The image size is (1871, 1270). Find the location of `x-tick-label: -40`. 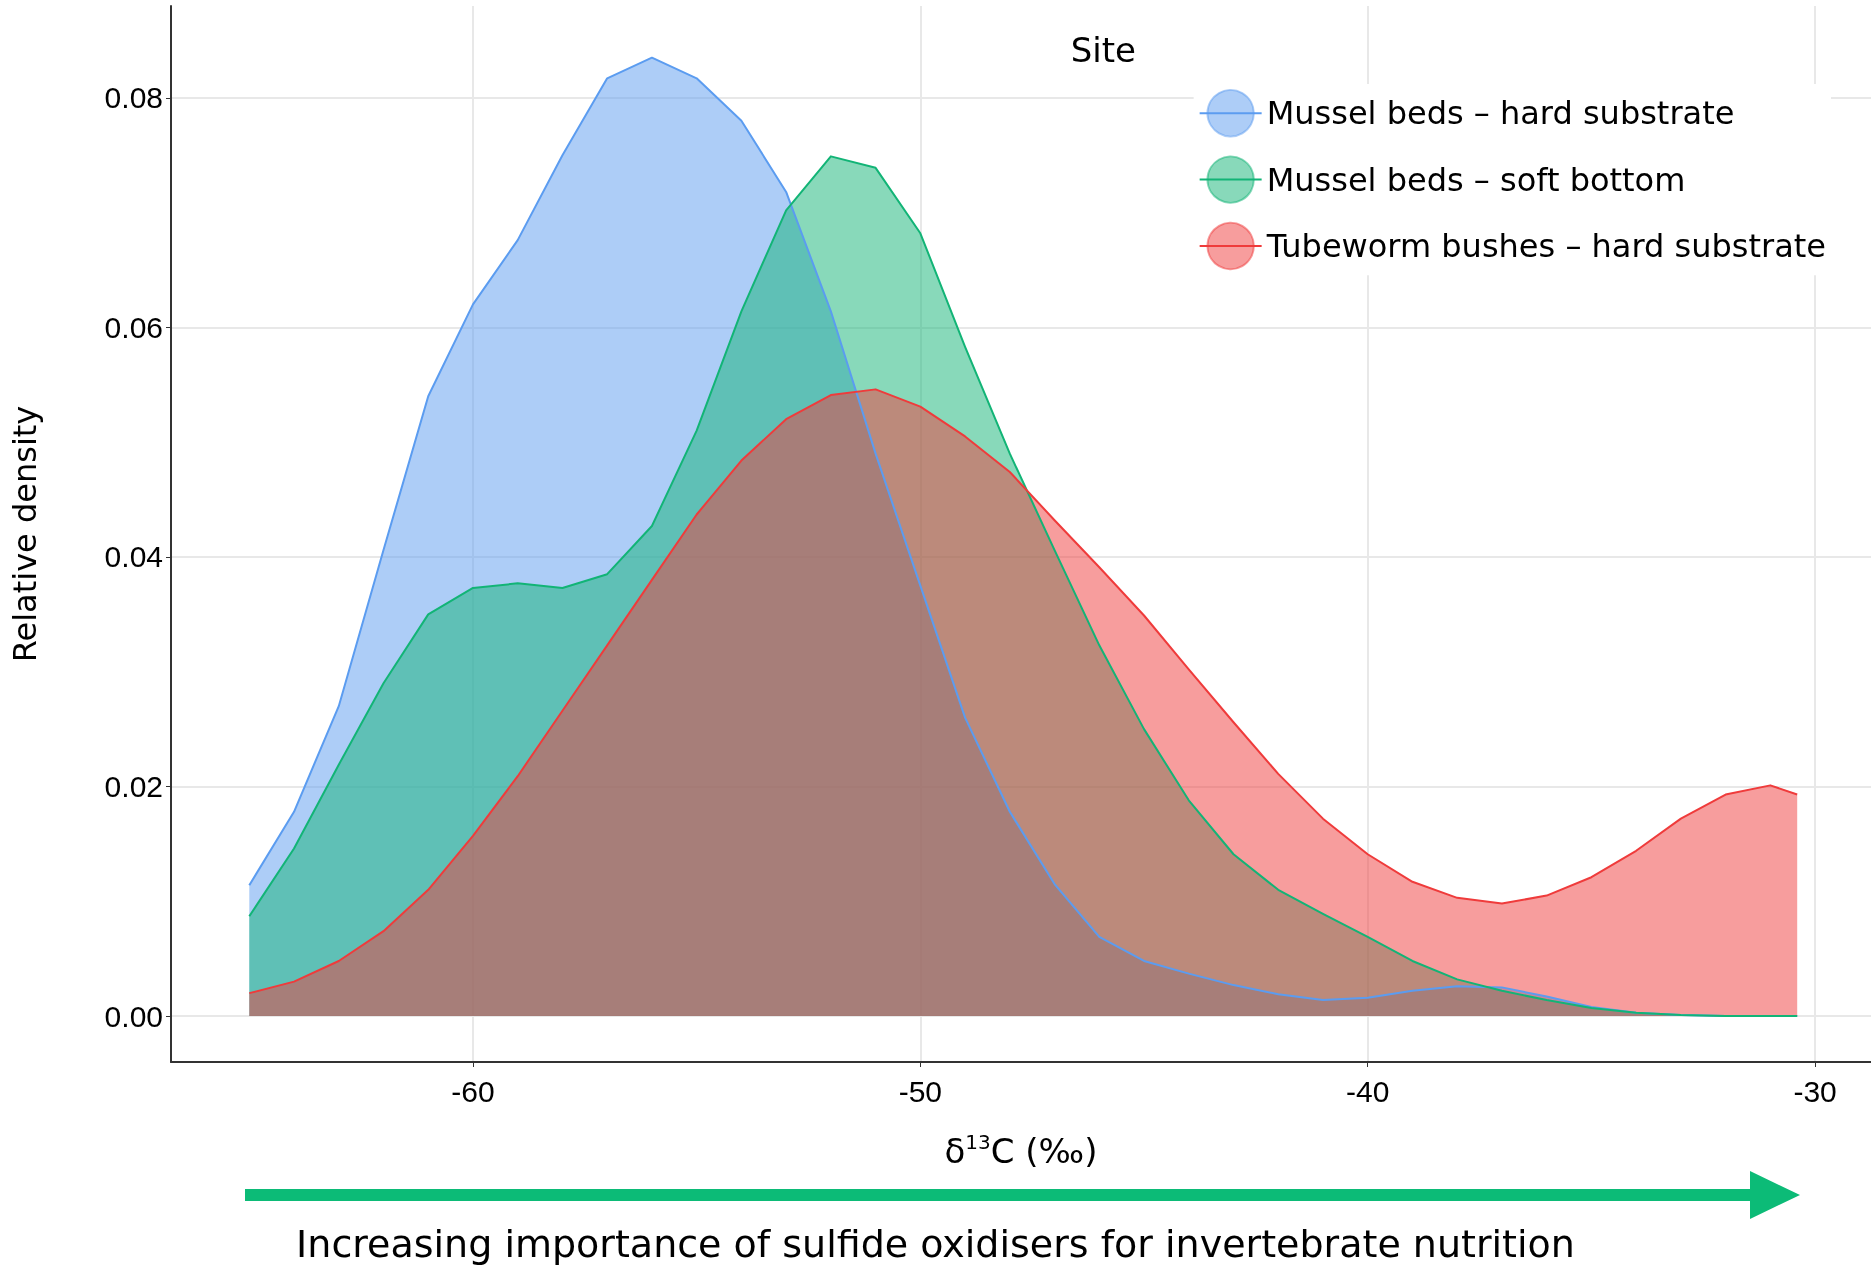

x-tick-label: -40 is located at coordinates (1368, 1091).